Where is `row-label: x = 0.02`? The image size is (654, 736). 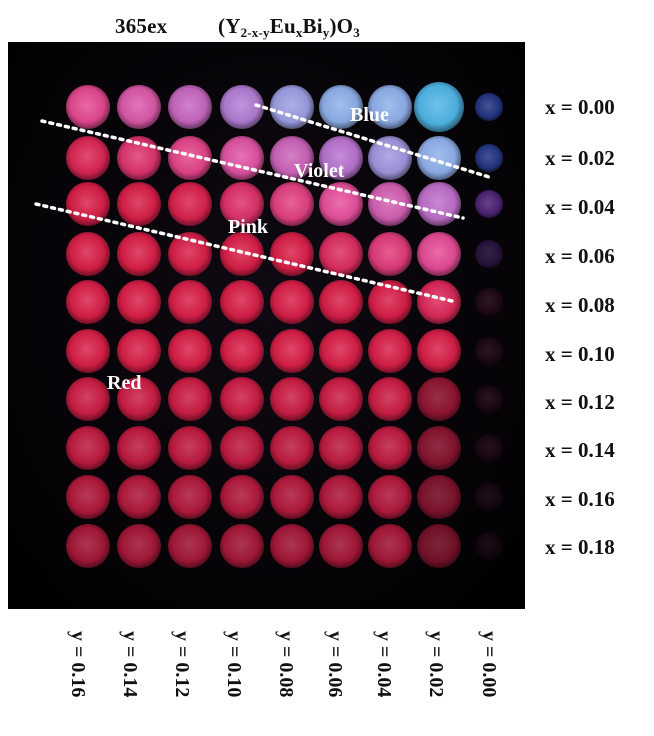
row-label: x = 0.02 is located at coordinates (580, 158).